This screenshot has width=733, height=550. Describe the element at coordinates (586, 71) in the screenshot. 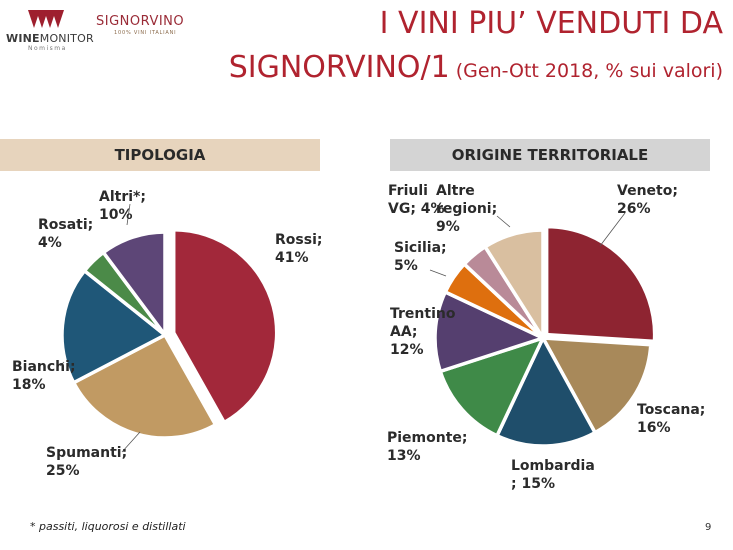

I see `page-title-period: (Gen-Ott 2018, % sui valori)` at that location.